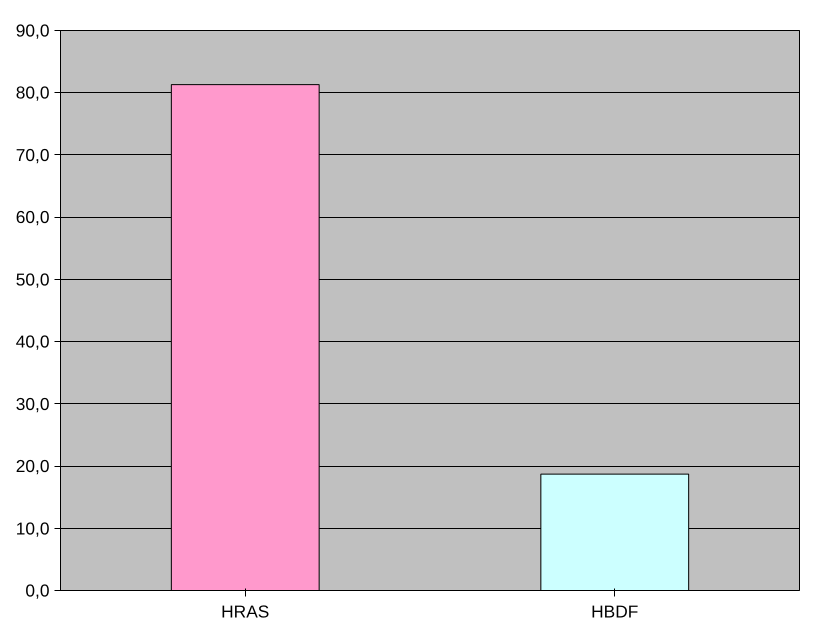 The image size is (829, 624). Describe the element at coordinates (33, 342) in the screenshot. I see `y-tick-label: 40,0` at that location.